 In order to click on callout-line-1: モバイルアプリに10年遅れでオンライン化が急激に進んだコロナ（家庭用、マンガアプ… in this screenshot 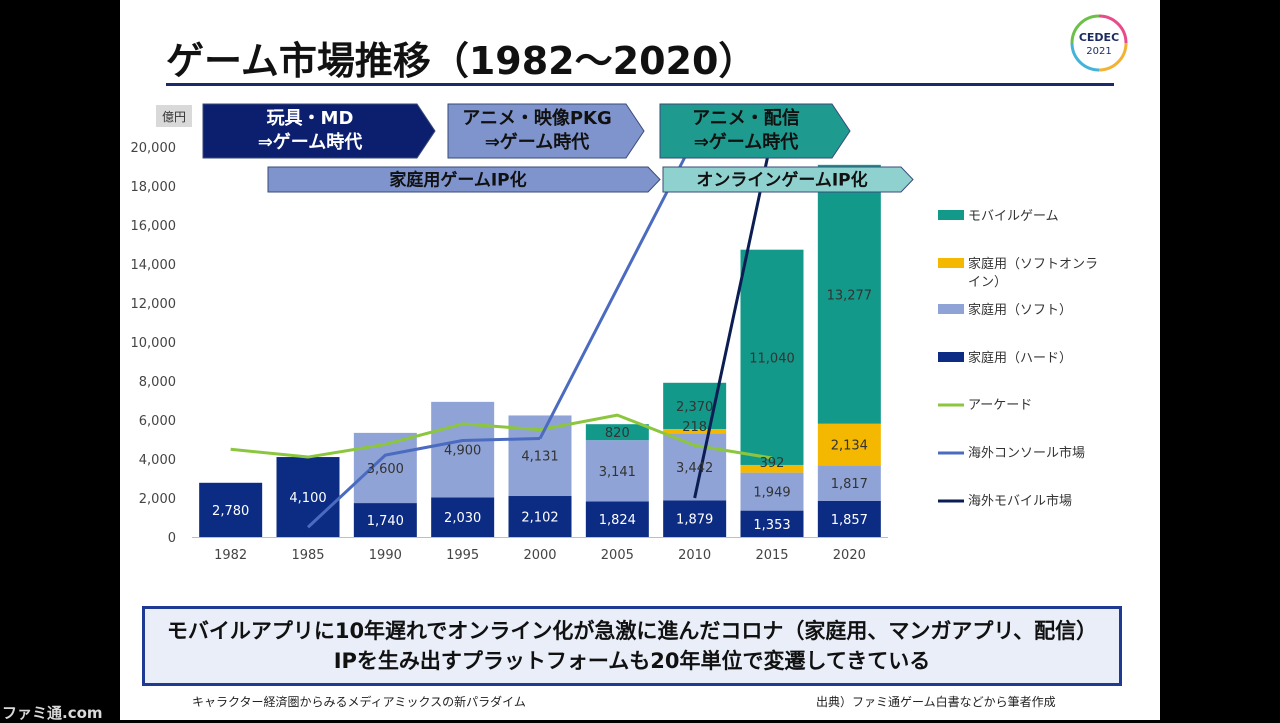, I will do `click(632, 631)`.